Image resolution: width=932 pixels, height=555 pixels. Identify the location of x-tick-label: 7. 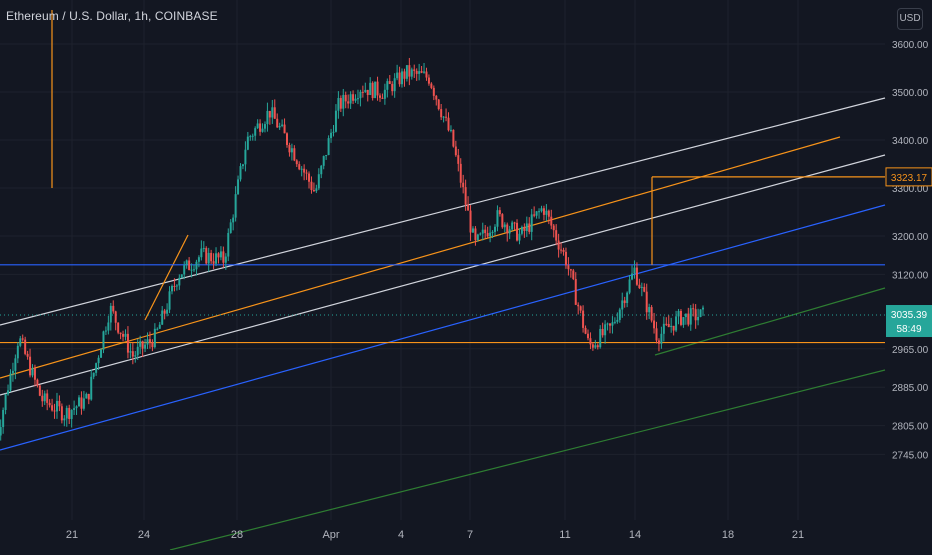
(470, 535).